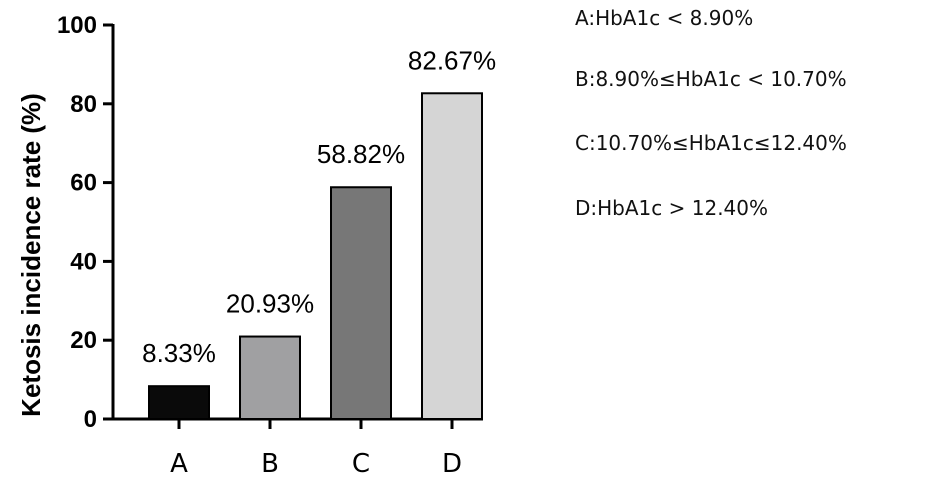  Describe the element at coordinates (77, 25) in the screenshot. I see `y-tick-label: 100` at that location.